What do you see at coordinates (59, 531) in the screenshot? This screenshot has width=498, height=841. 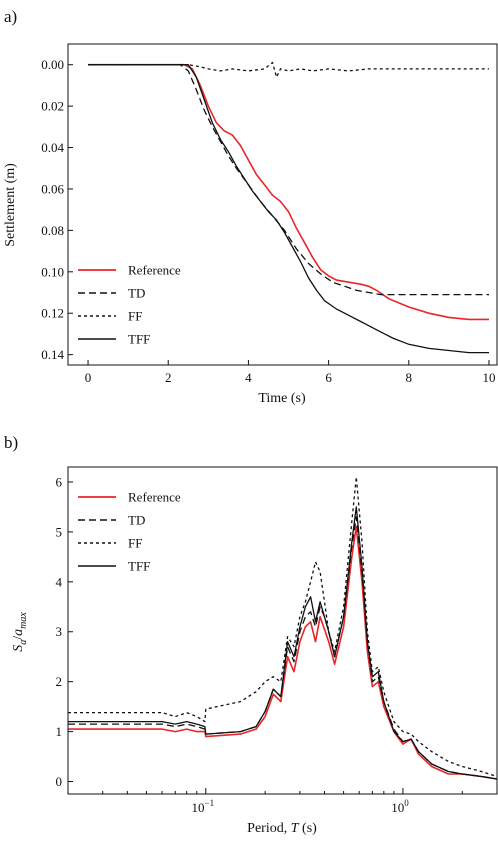 I see `panel-b-y-tick-label: 5` at bounding box center [59, 531].